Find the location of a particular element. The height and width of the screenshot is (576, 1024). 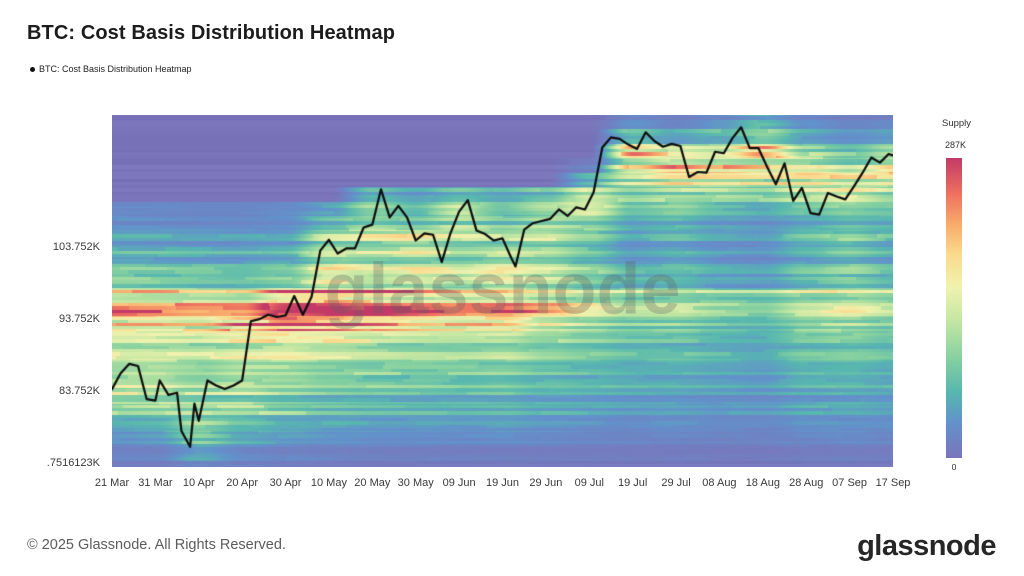

y-axis-label: .7516123K is located at coordinates (73, 463).